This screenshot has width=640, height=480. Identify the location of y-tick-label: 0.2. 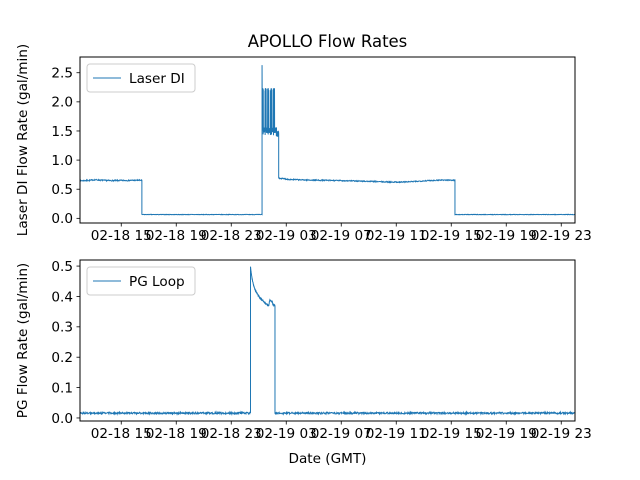
(62, 358).